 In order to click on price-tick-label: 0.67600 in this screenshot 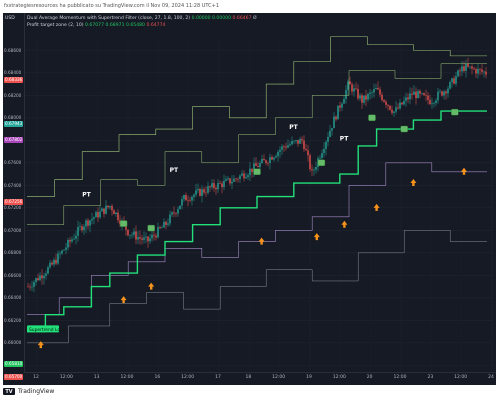, I will do `click(13, 163)`.